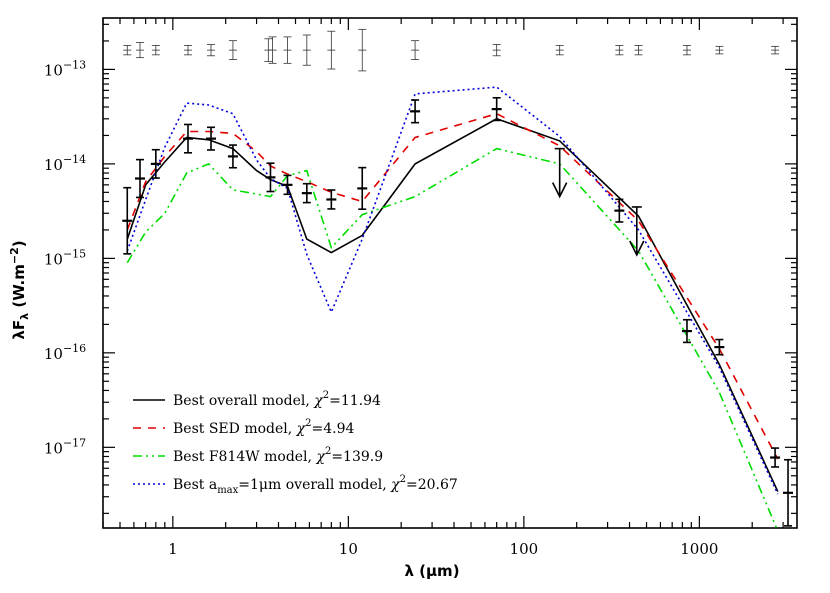  Describe the element at coordinates (24, 316) in the screenshot. I see `y-axis-label-sub: λ` at that location.